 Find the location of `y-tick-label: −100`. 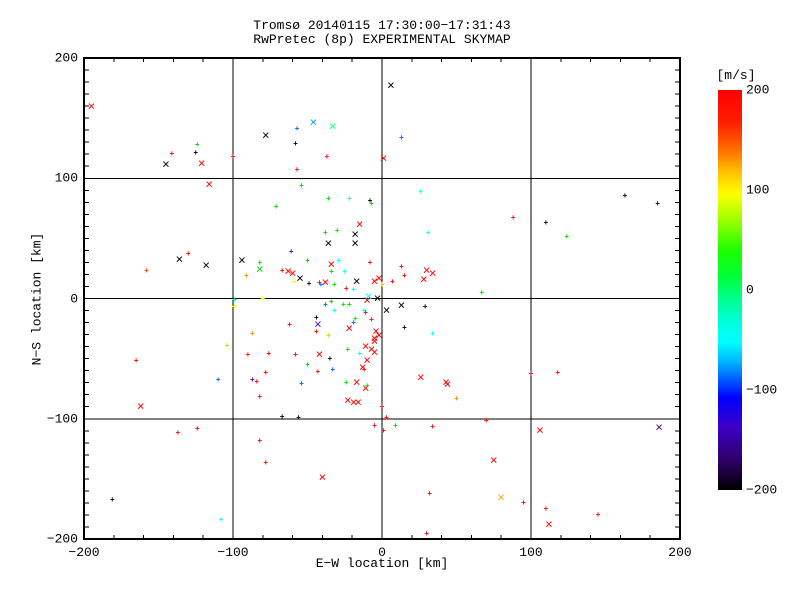

y-tick-label: −100 is located at coordinates (62, 419).